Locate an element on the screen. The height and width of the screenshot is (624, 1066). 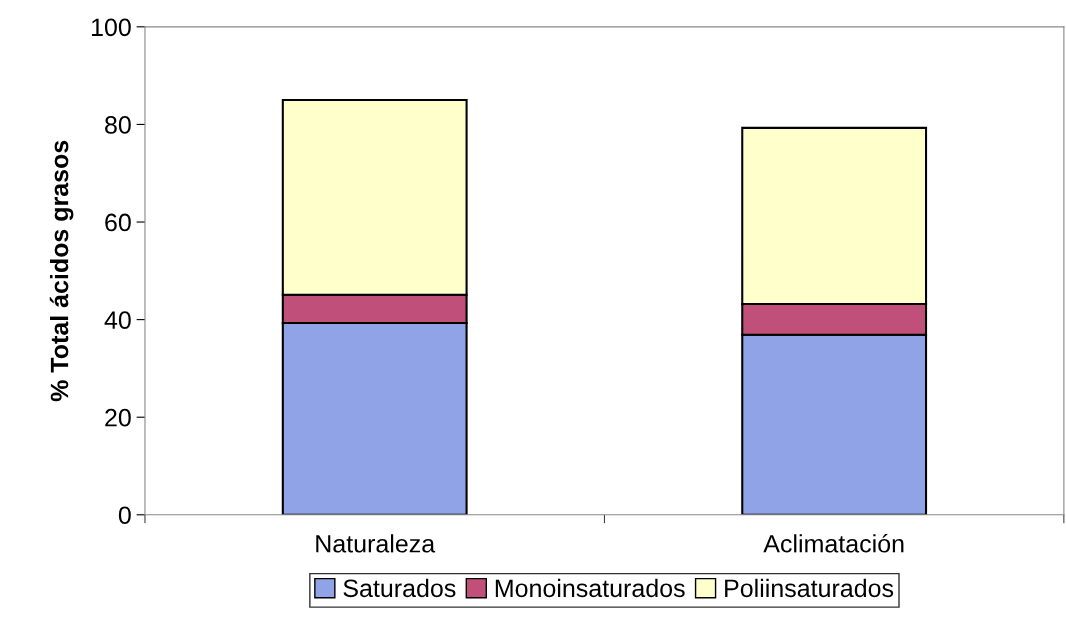
y-tick-label: 80 is located at coordinates (118, 125).